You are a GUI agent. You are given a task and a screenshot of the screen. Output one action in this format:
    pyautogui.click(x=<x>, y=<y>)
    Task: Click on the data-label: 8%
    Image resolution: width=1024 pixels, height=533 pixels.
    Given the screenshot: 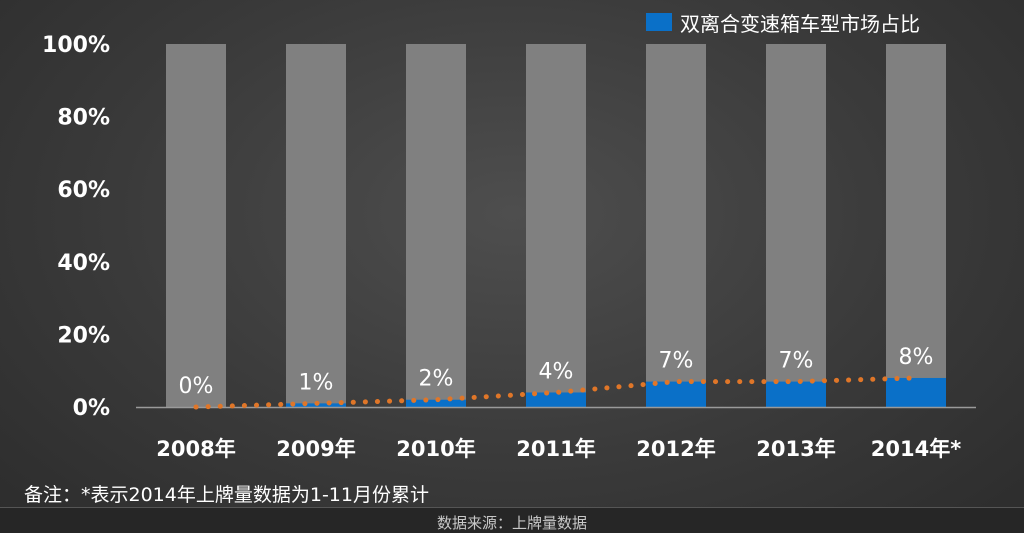 What is the action you would take?
    pyautogui.click(x=916, y=357)
    